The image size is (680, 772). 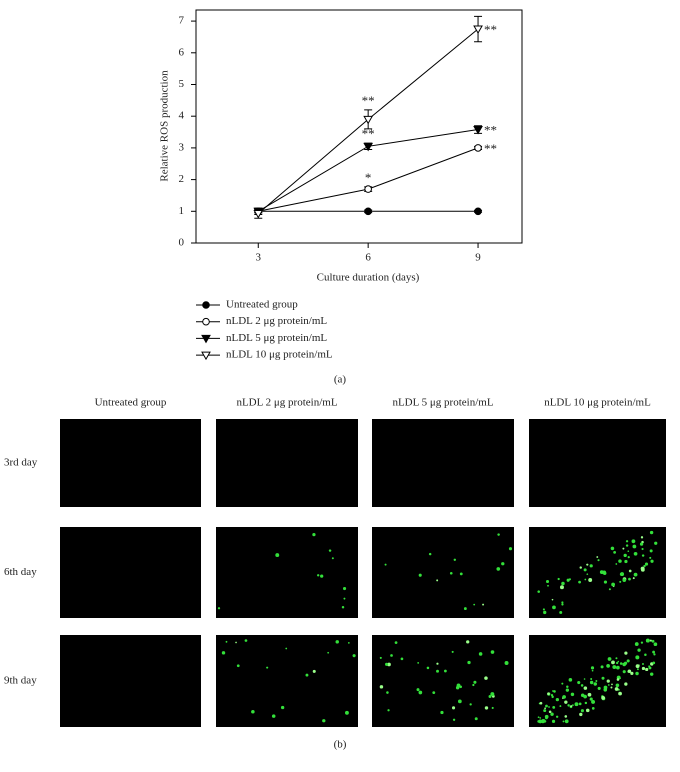 What do you see at coordinates (368, 258) in the screenshot?
I see `x-tick-label: 6` at bounding box center [368, 258].